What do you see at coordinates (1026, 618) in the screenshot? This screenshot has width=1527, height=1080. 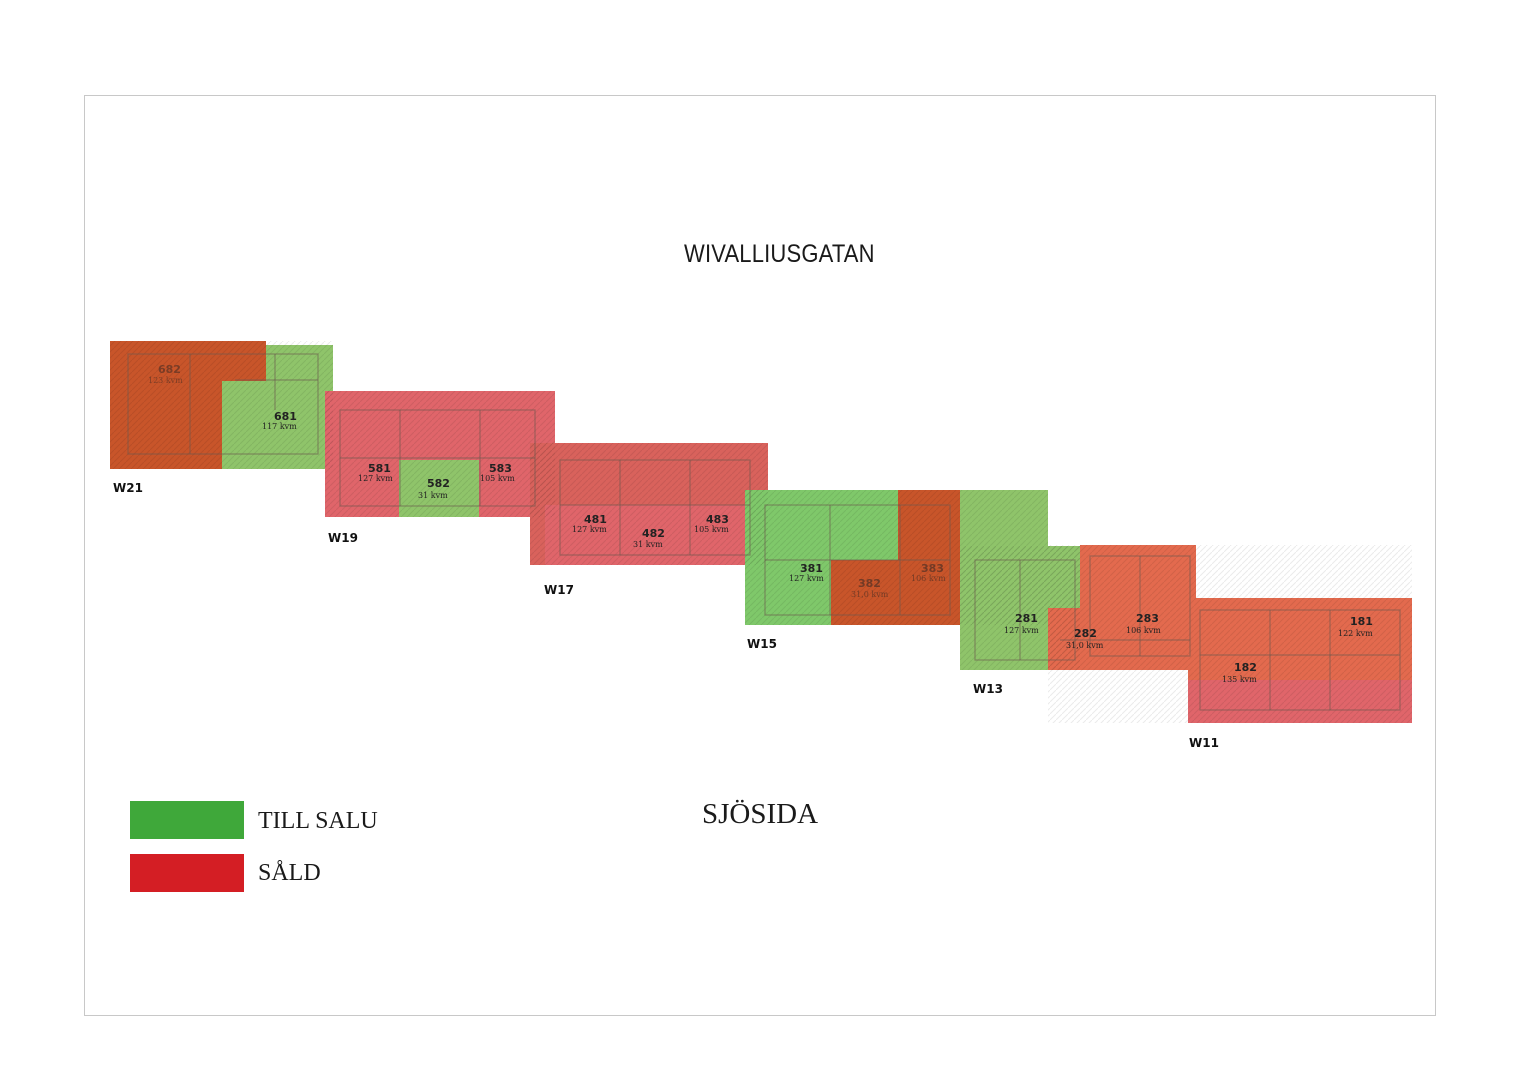 I see `unit-281-number: 281` at bounding box center [1026, 618].